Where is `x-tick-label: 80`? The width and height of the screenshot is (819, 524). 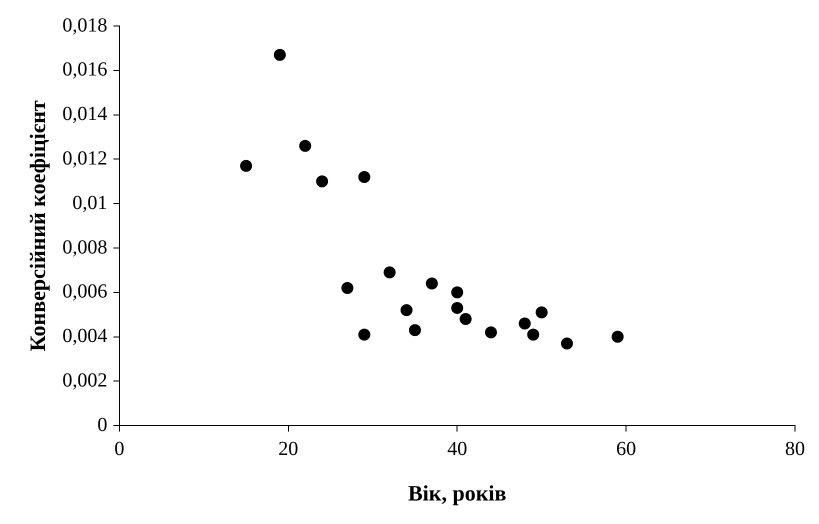 x-tick-label: 80 is located at coordinates (795, 449).